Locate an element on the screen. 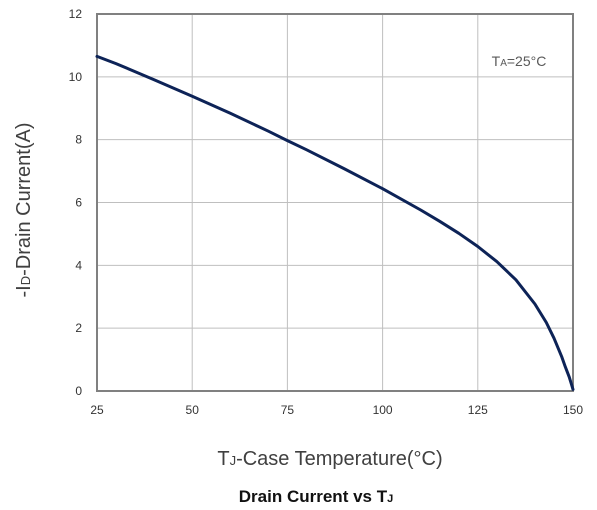 This screenshot has height=510, width=597. x-axis-label-main: T is located at coordinates (223, 459).